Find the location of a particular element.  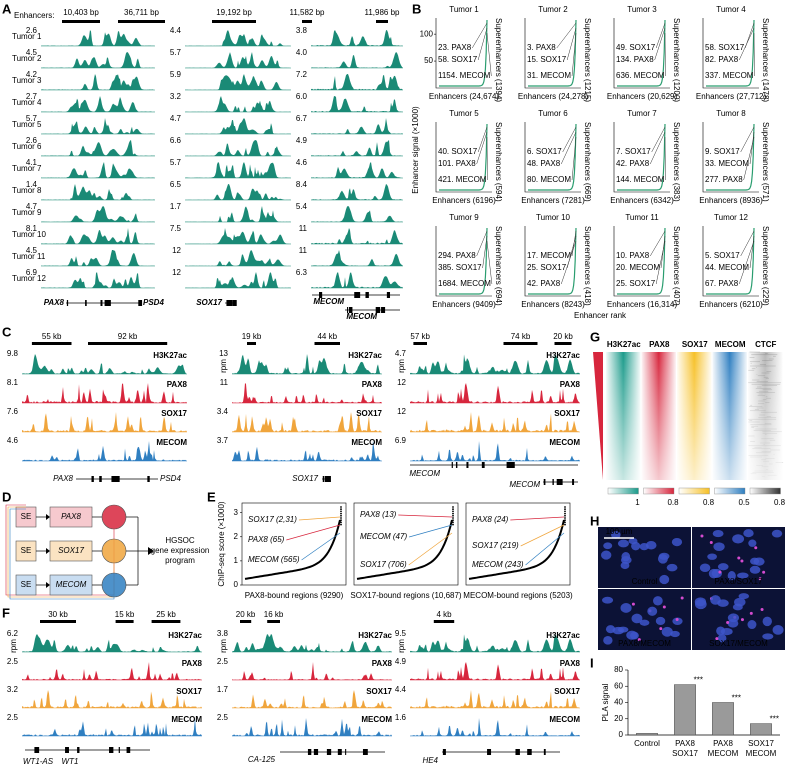

track-scale: 6.7 is located at coordinates (302, 118).